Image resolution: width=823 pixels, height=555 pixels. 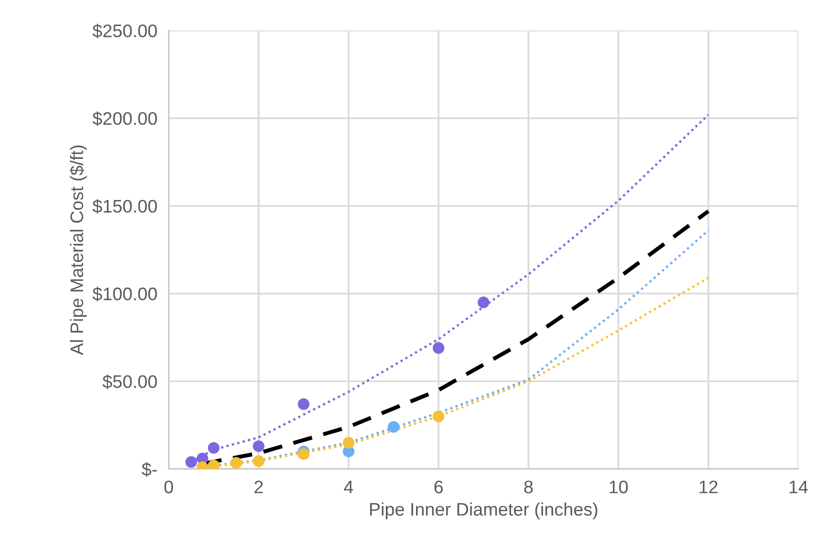 I want to click on x-tick-label: 14, so click(x=799, y=487).